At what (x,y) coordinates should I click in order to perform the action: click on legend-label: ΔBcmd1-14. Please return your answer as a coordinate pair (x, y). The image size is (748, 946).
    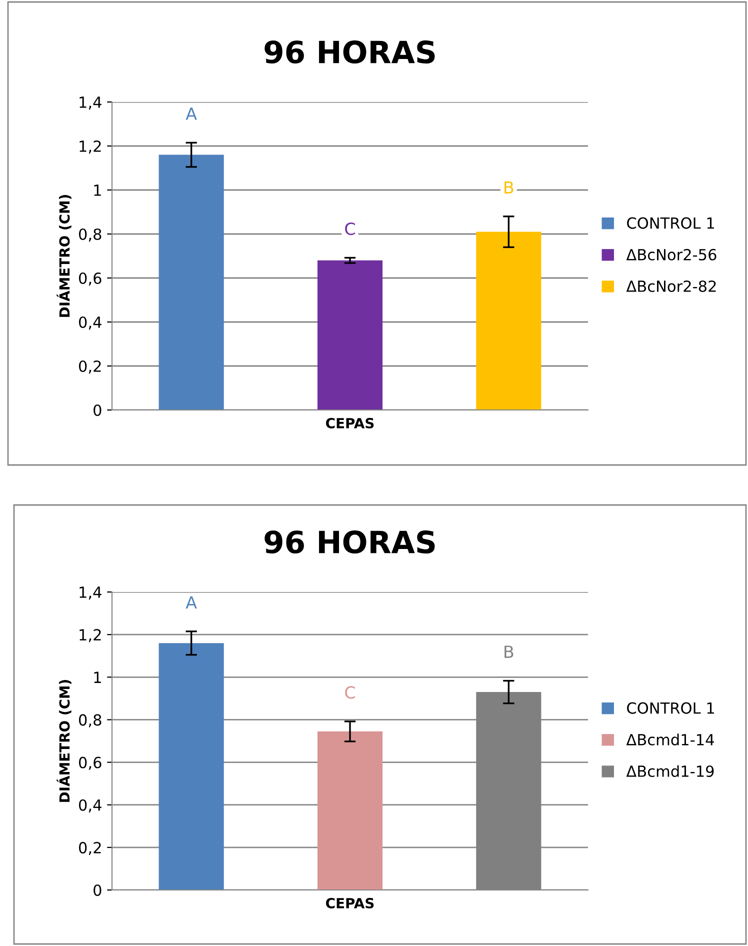
    Looking at the image, I should click on (670, 740).